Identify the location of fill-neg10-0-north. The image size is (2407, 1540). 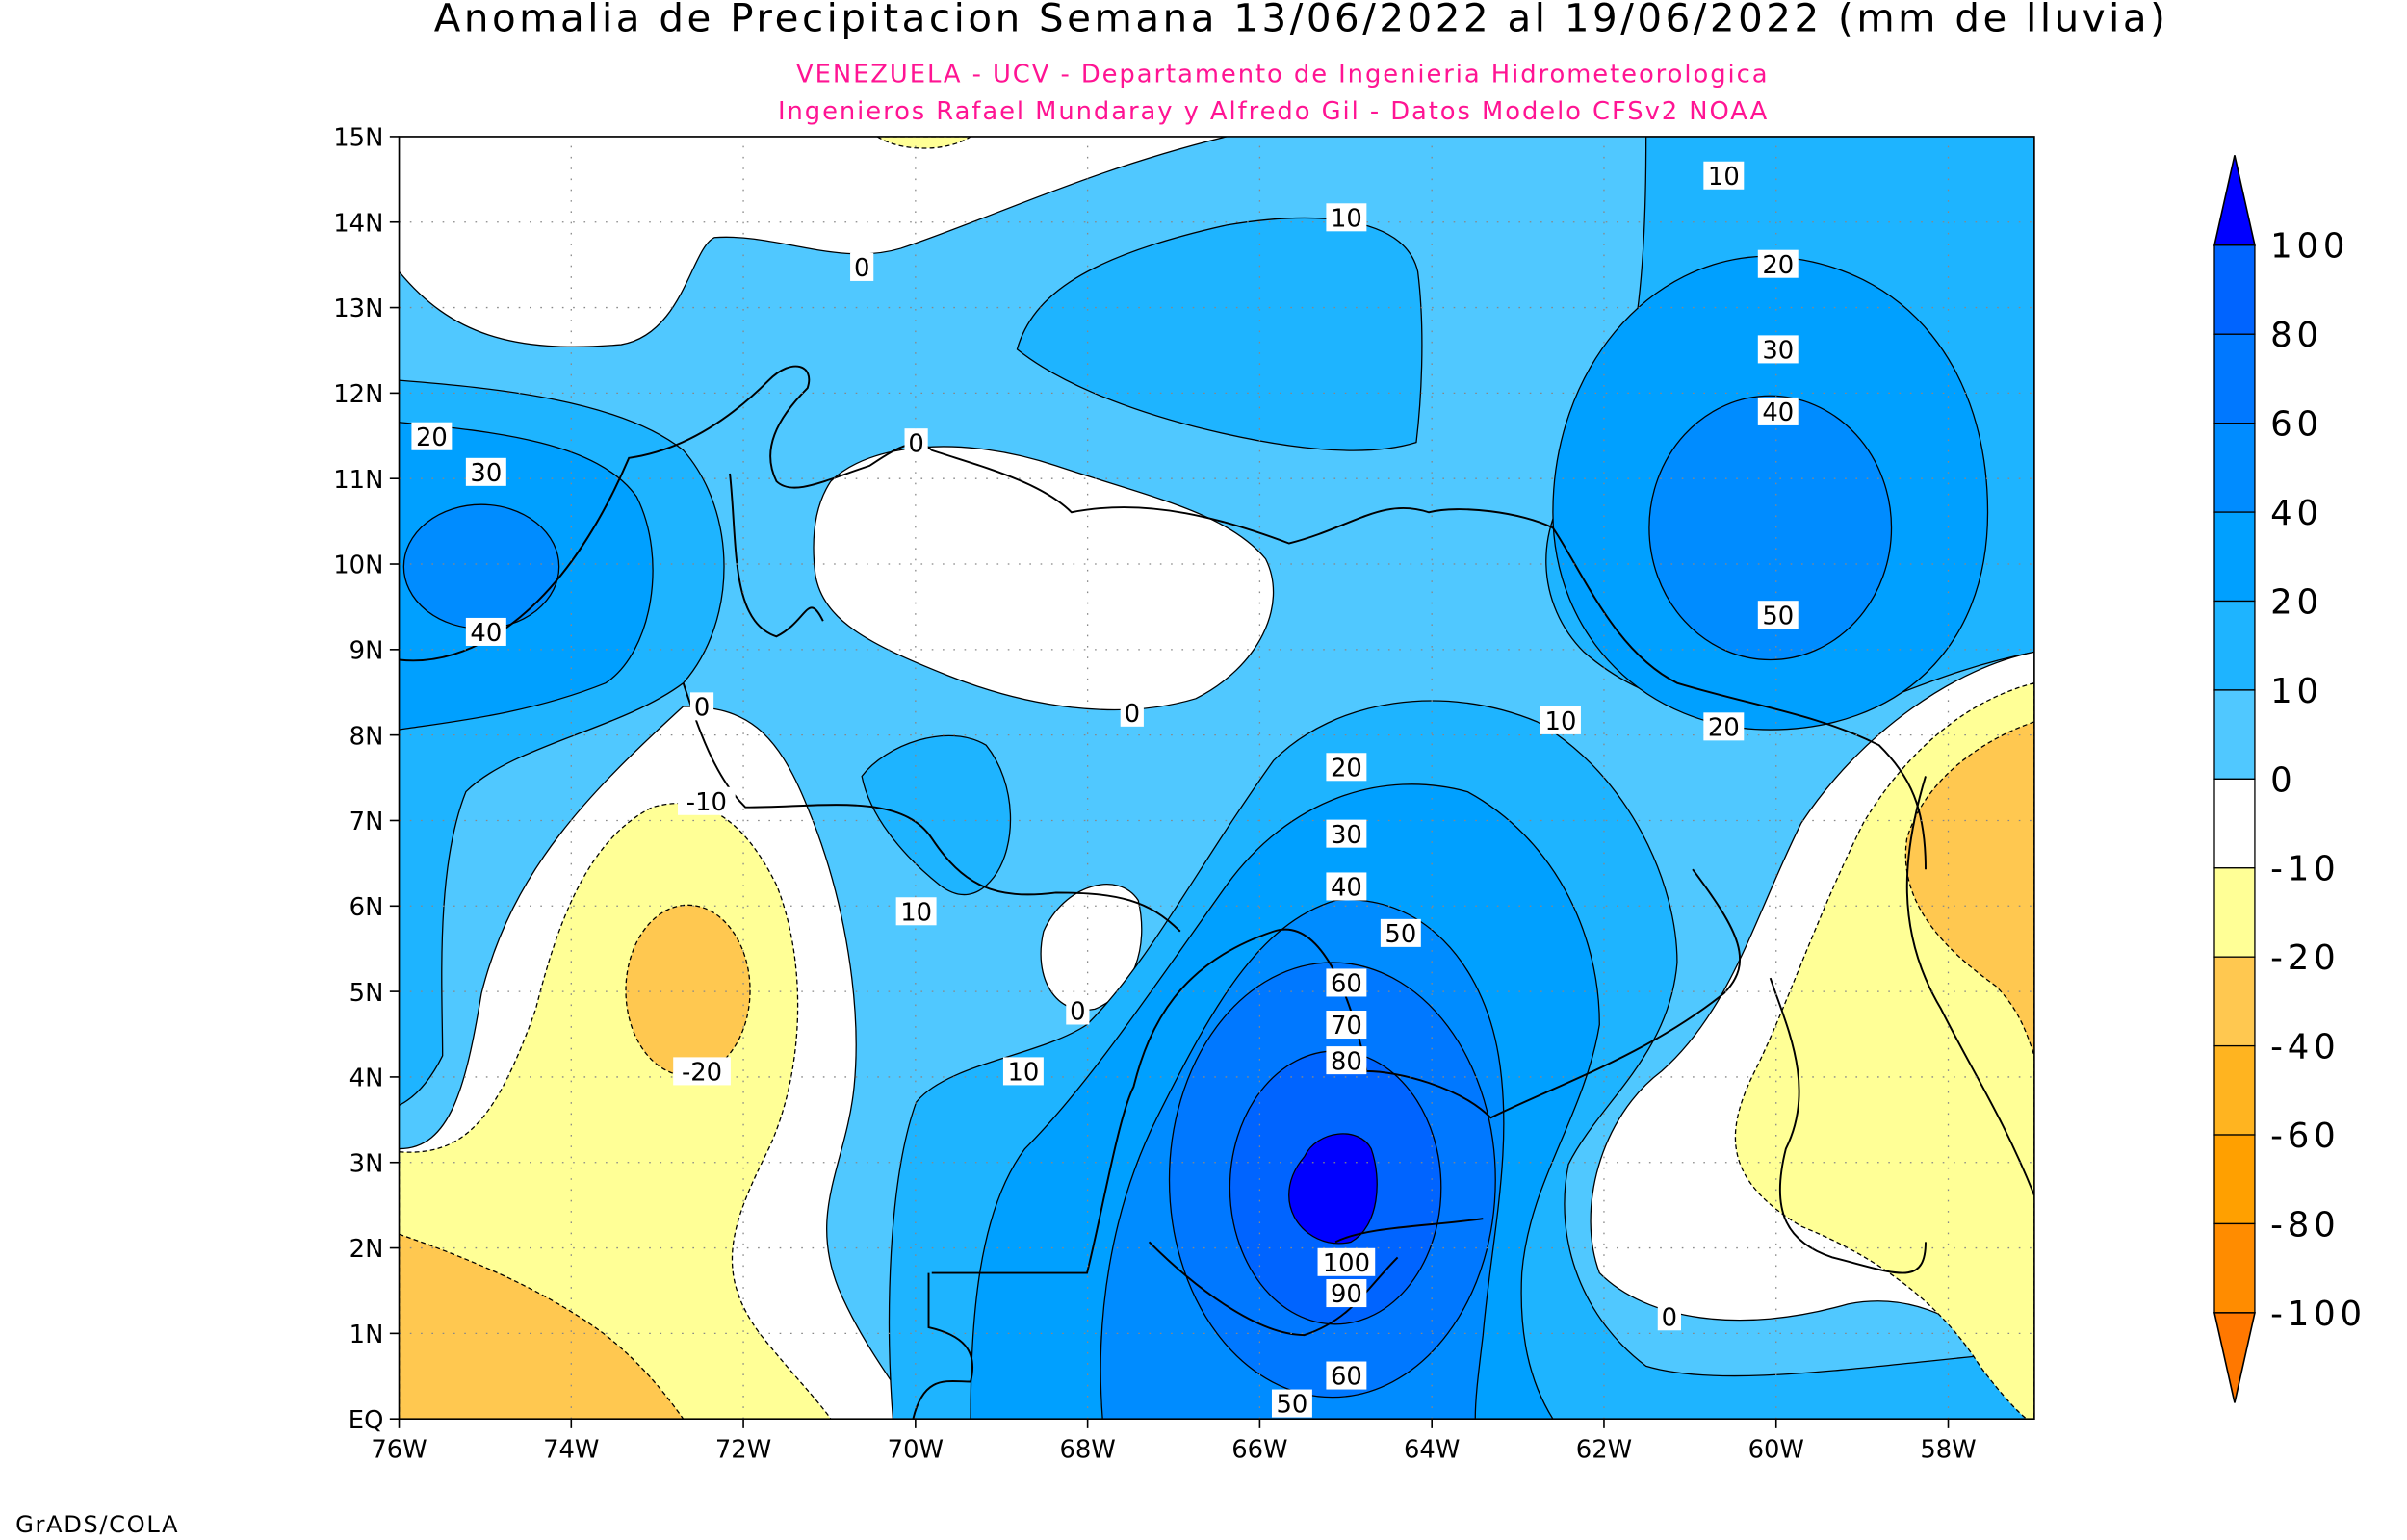
(813, 241).